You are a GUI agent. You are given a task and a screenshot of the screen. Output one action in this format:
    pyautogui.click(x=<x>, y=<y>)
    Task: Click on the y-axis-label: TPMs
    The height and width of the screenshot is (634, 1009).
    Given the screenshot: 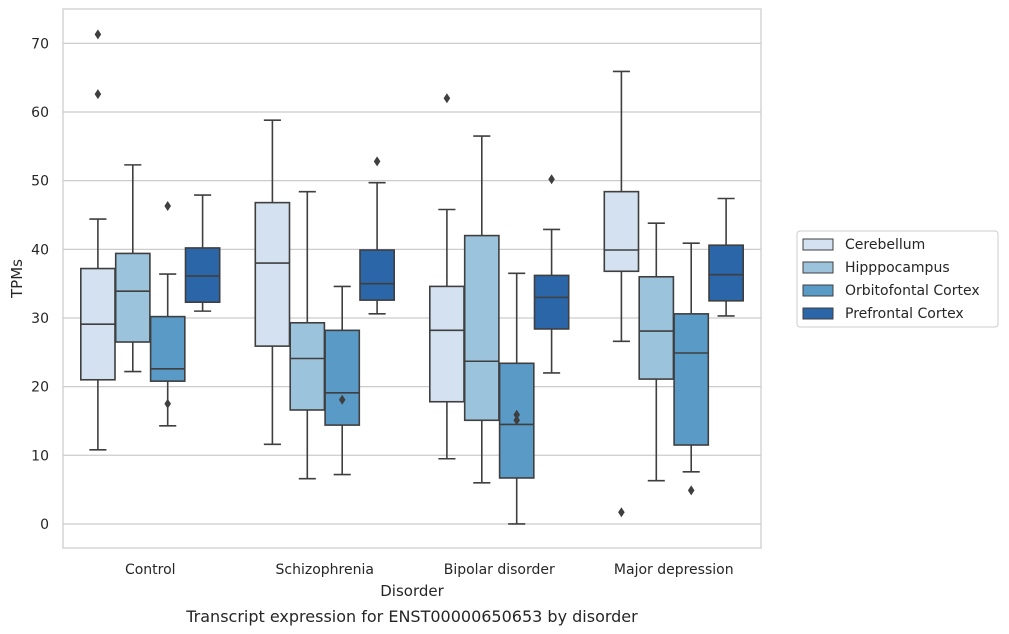 What is the action you would take?
    pyautogui.click(x=17, y=279)
    